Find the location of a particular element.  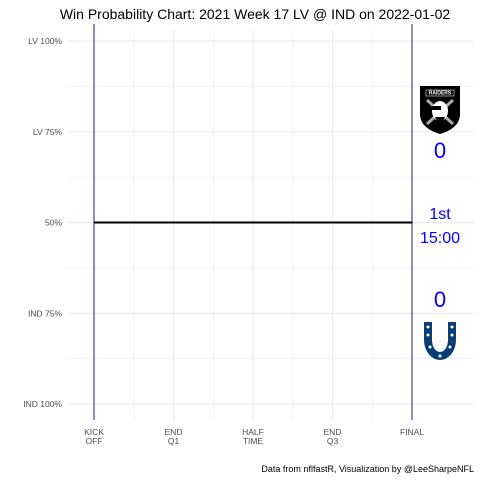

colts-horseshoe-icon is located at coordinates (440, 341).